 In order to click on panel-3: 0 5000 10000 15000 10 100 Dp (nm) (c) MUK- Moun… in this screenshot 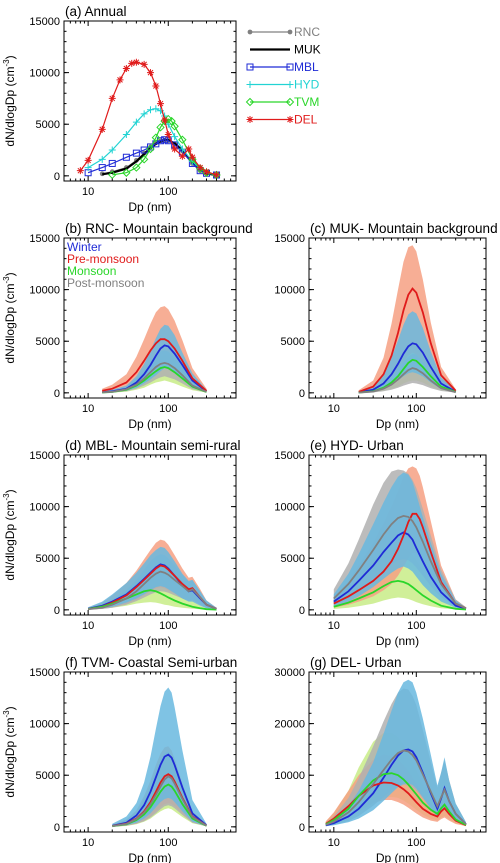, I will do `click(385, 326)`.